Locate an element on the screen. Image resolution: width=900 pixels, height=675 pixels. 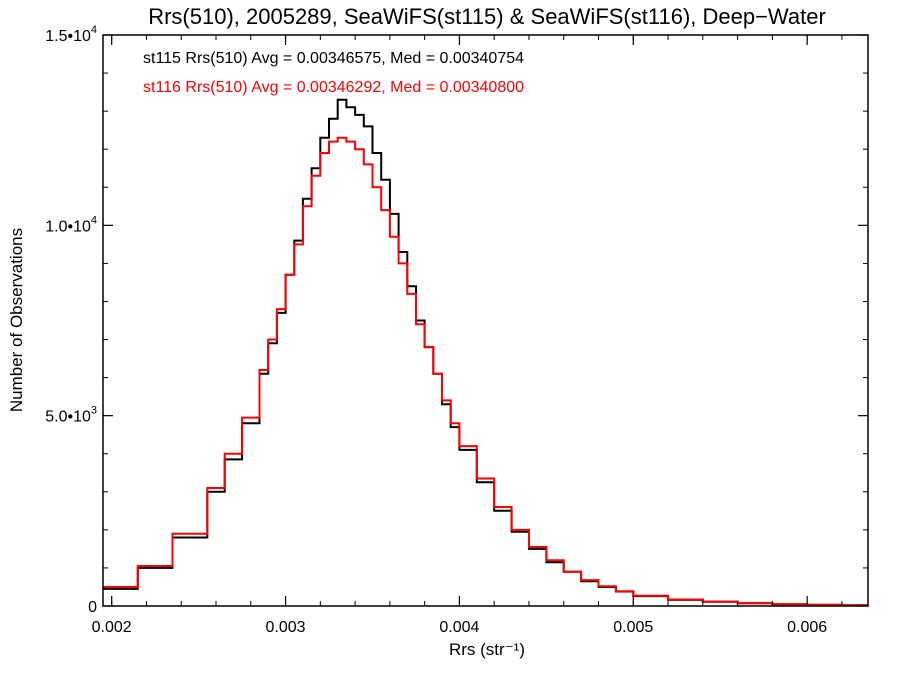
x-tick-label: 0.002 is located at coordinates (112, 627).